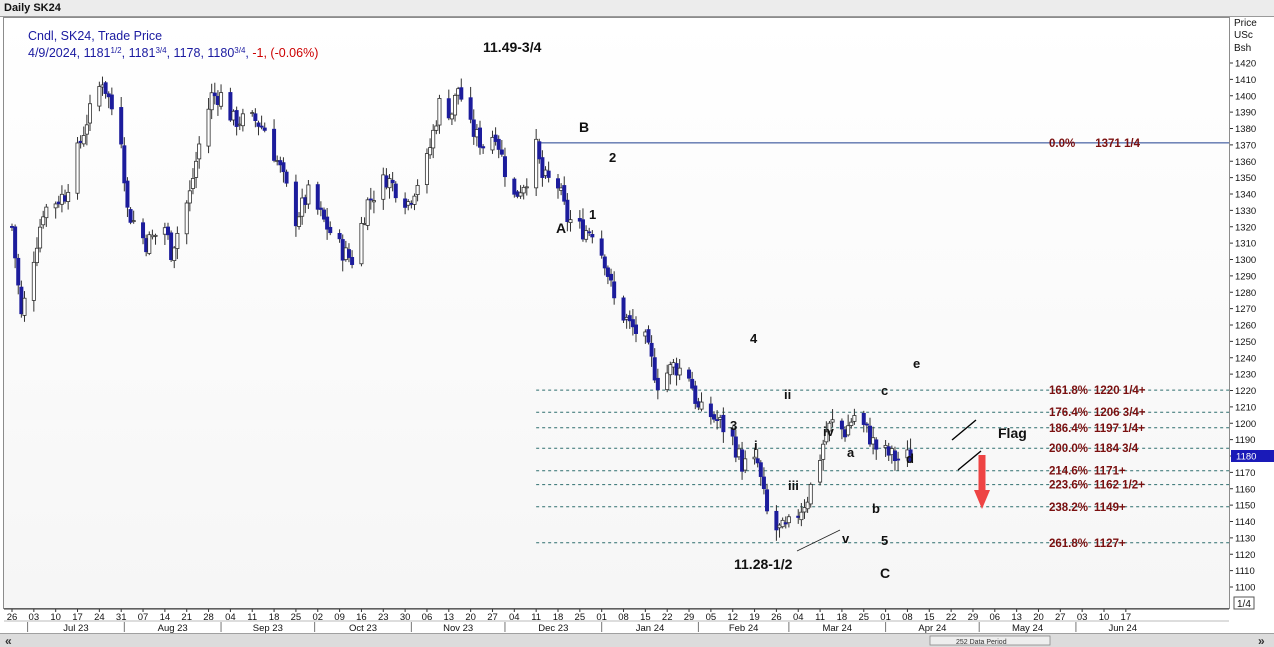 Image resolution: width=1274 pixels, height=647 pixels. Describe the element at coordinates (818, 540) in the screenshot. I see `low-pointer-line` at that location.